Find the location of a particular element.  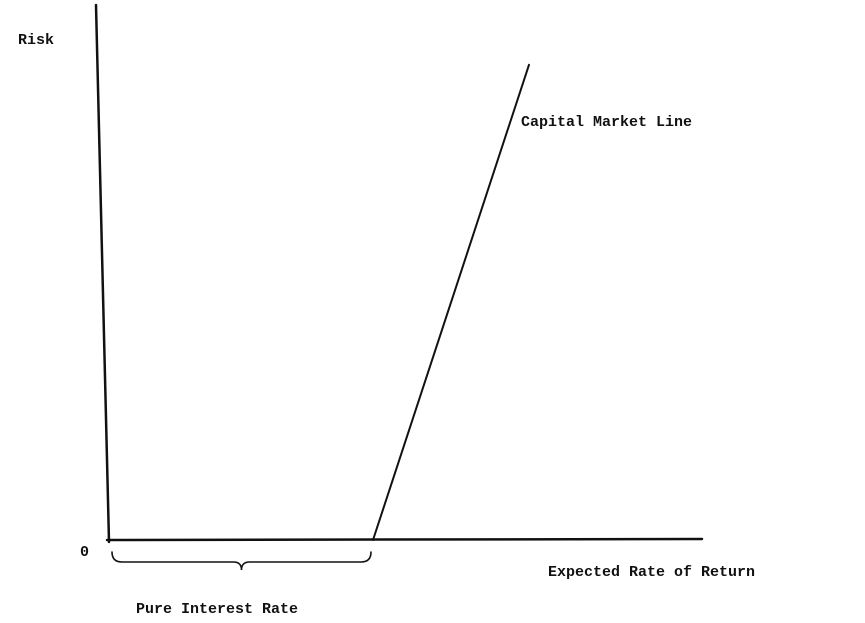

y-axis is located at coordinates (102, 273).